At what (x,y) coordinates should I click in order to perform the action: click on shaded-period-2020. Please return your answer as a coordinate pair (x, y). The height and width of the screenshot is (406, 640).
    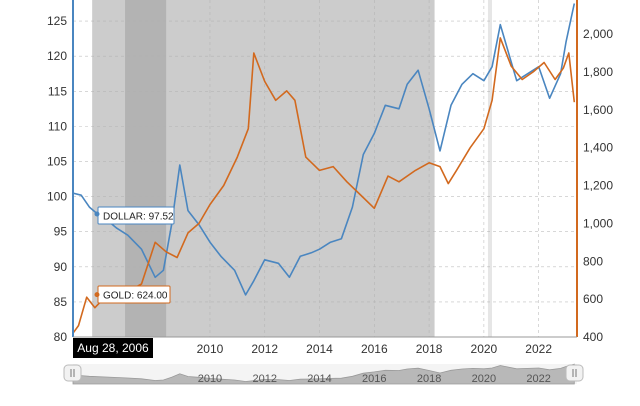
    Looking at the image, I should click on (489, 168).